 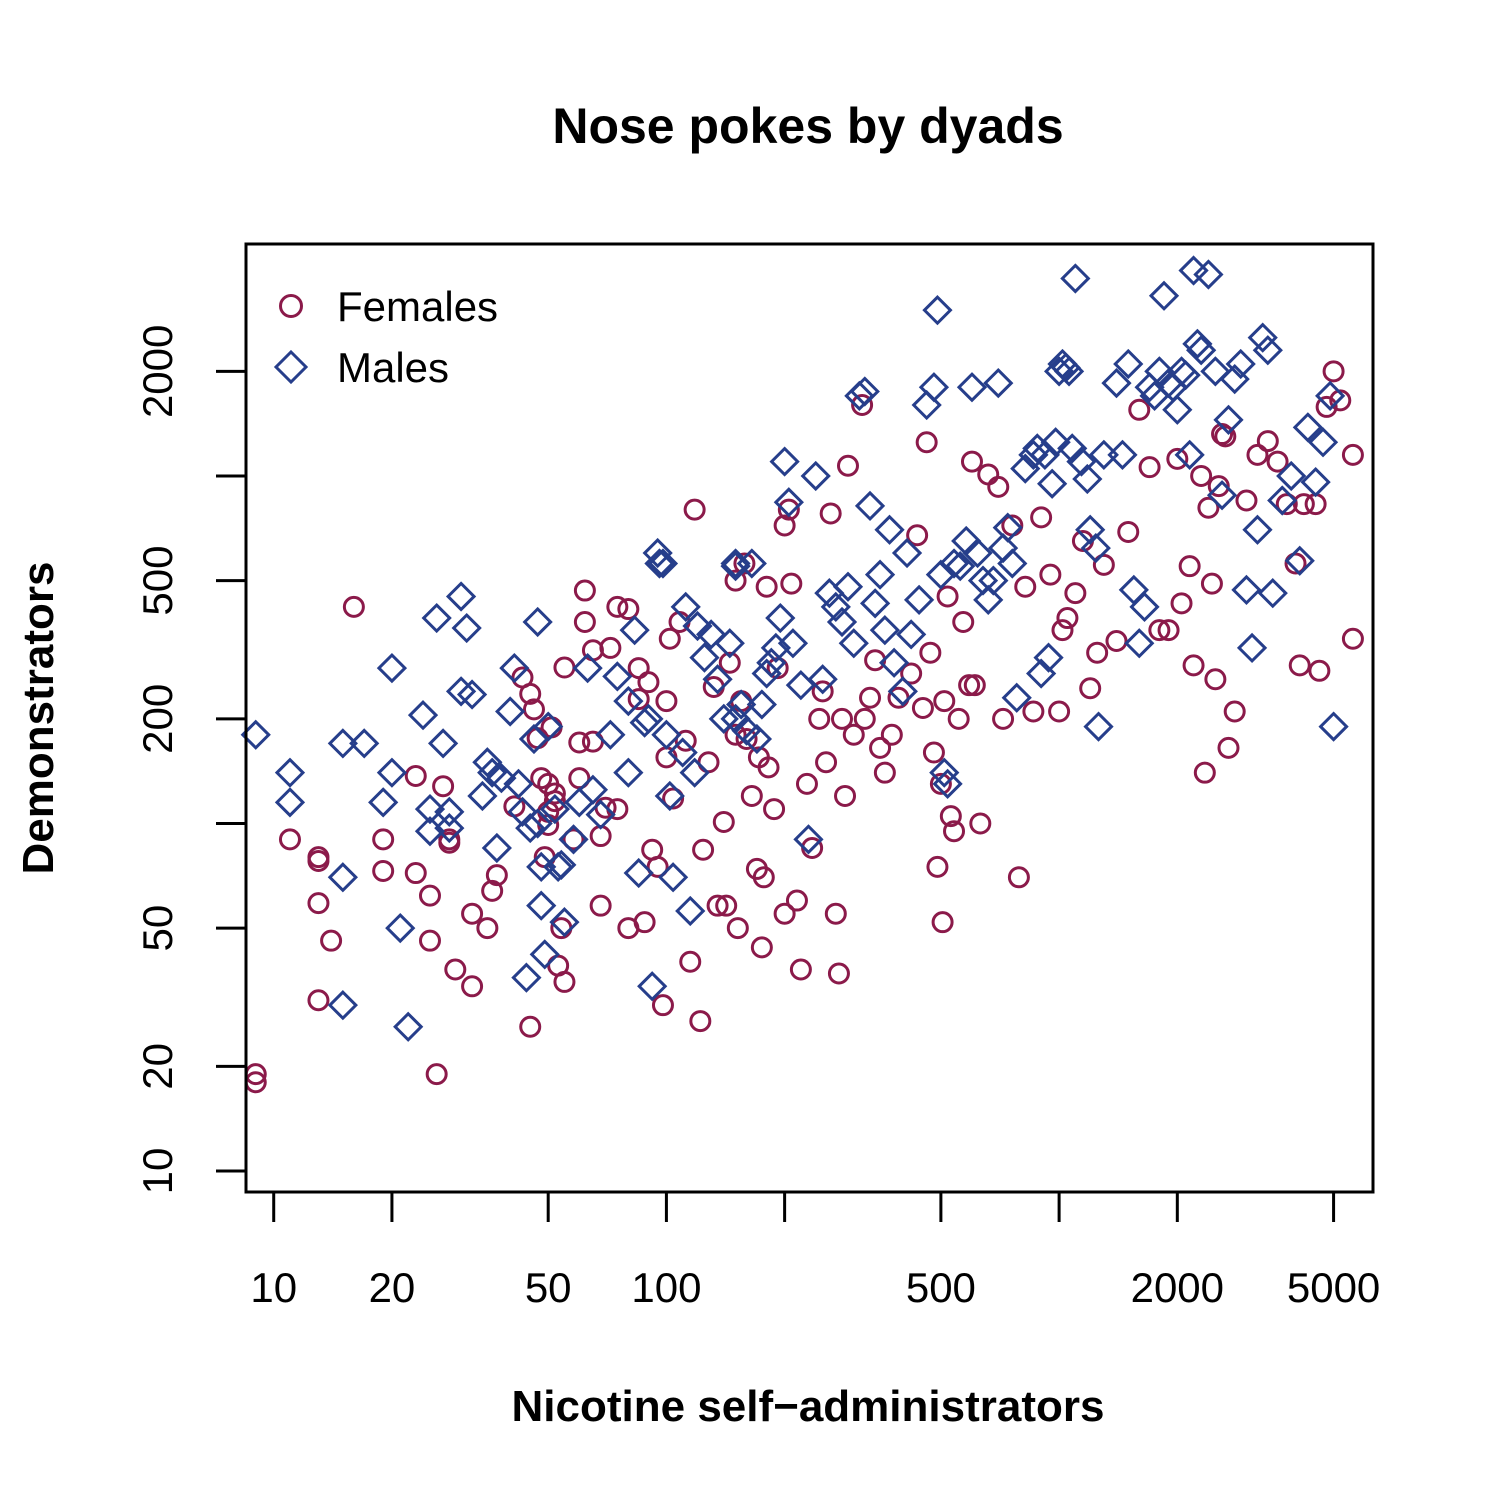 What do you see at coordinates (273, 1287) in the screenshot?
I see `x-tick-label: 10` at bounding box center [273, 1287].